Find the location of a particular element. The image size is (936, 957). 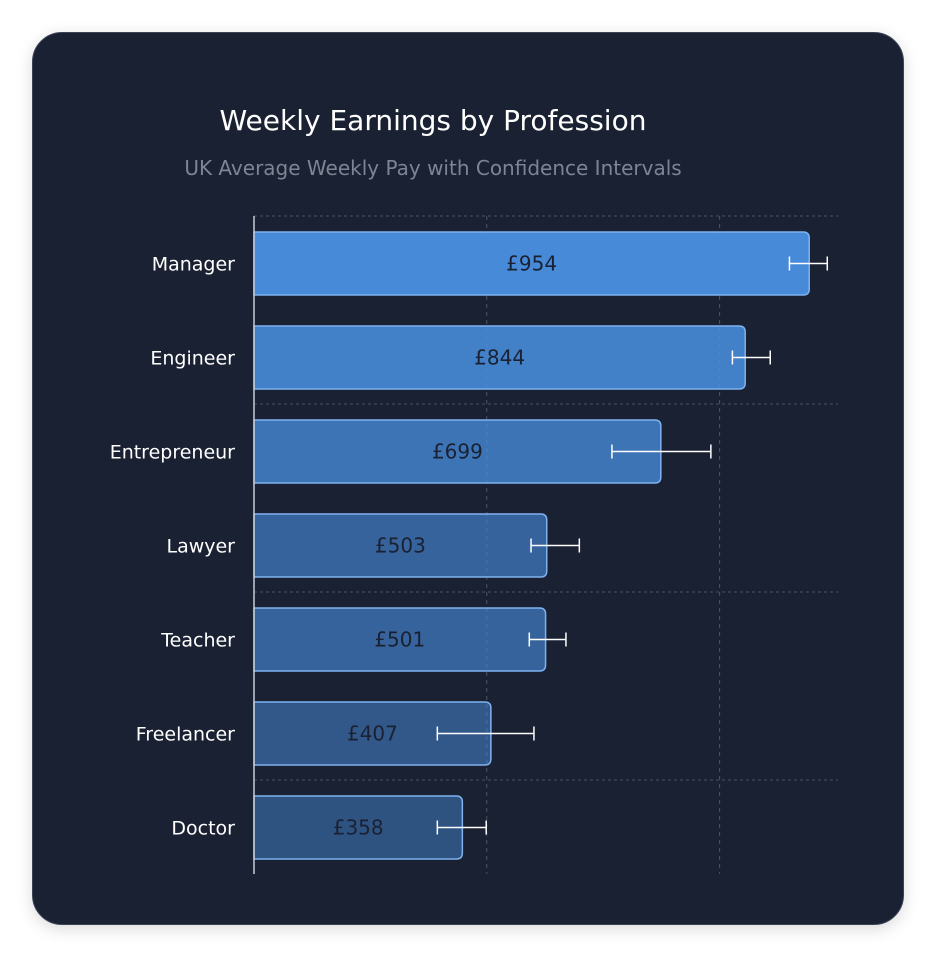

bar-lawyer is located at coordinates (400, 545).